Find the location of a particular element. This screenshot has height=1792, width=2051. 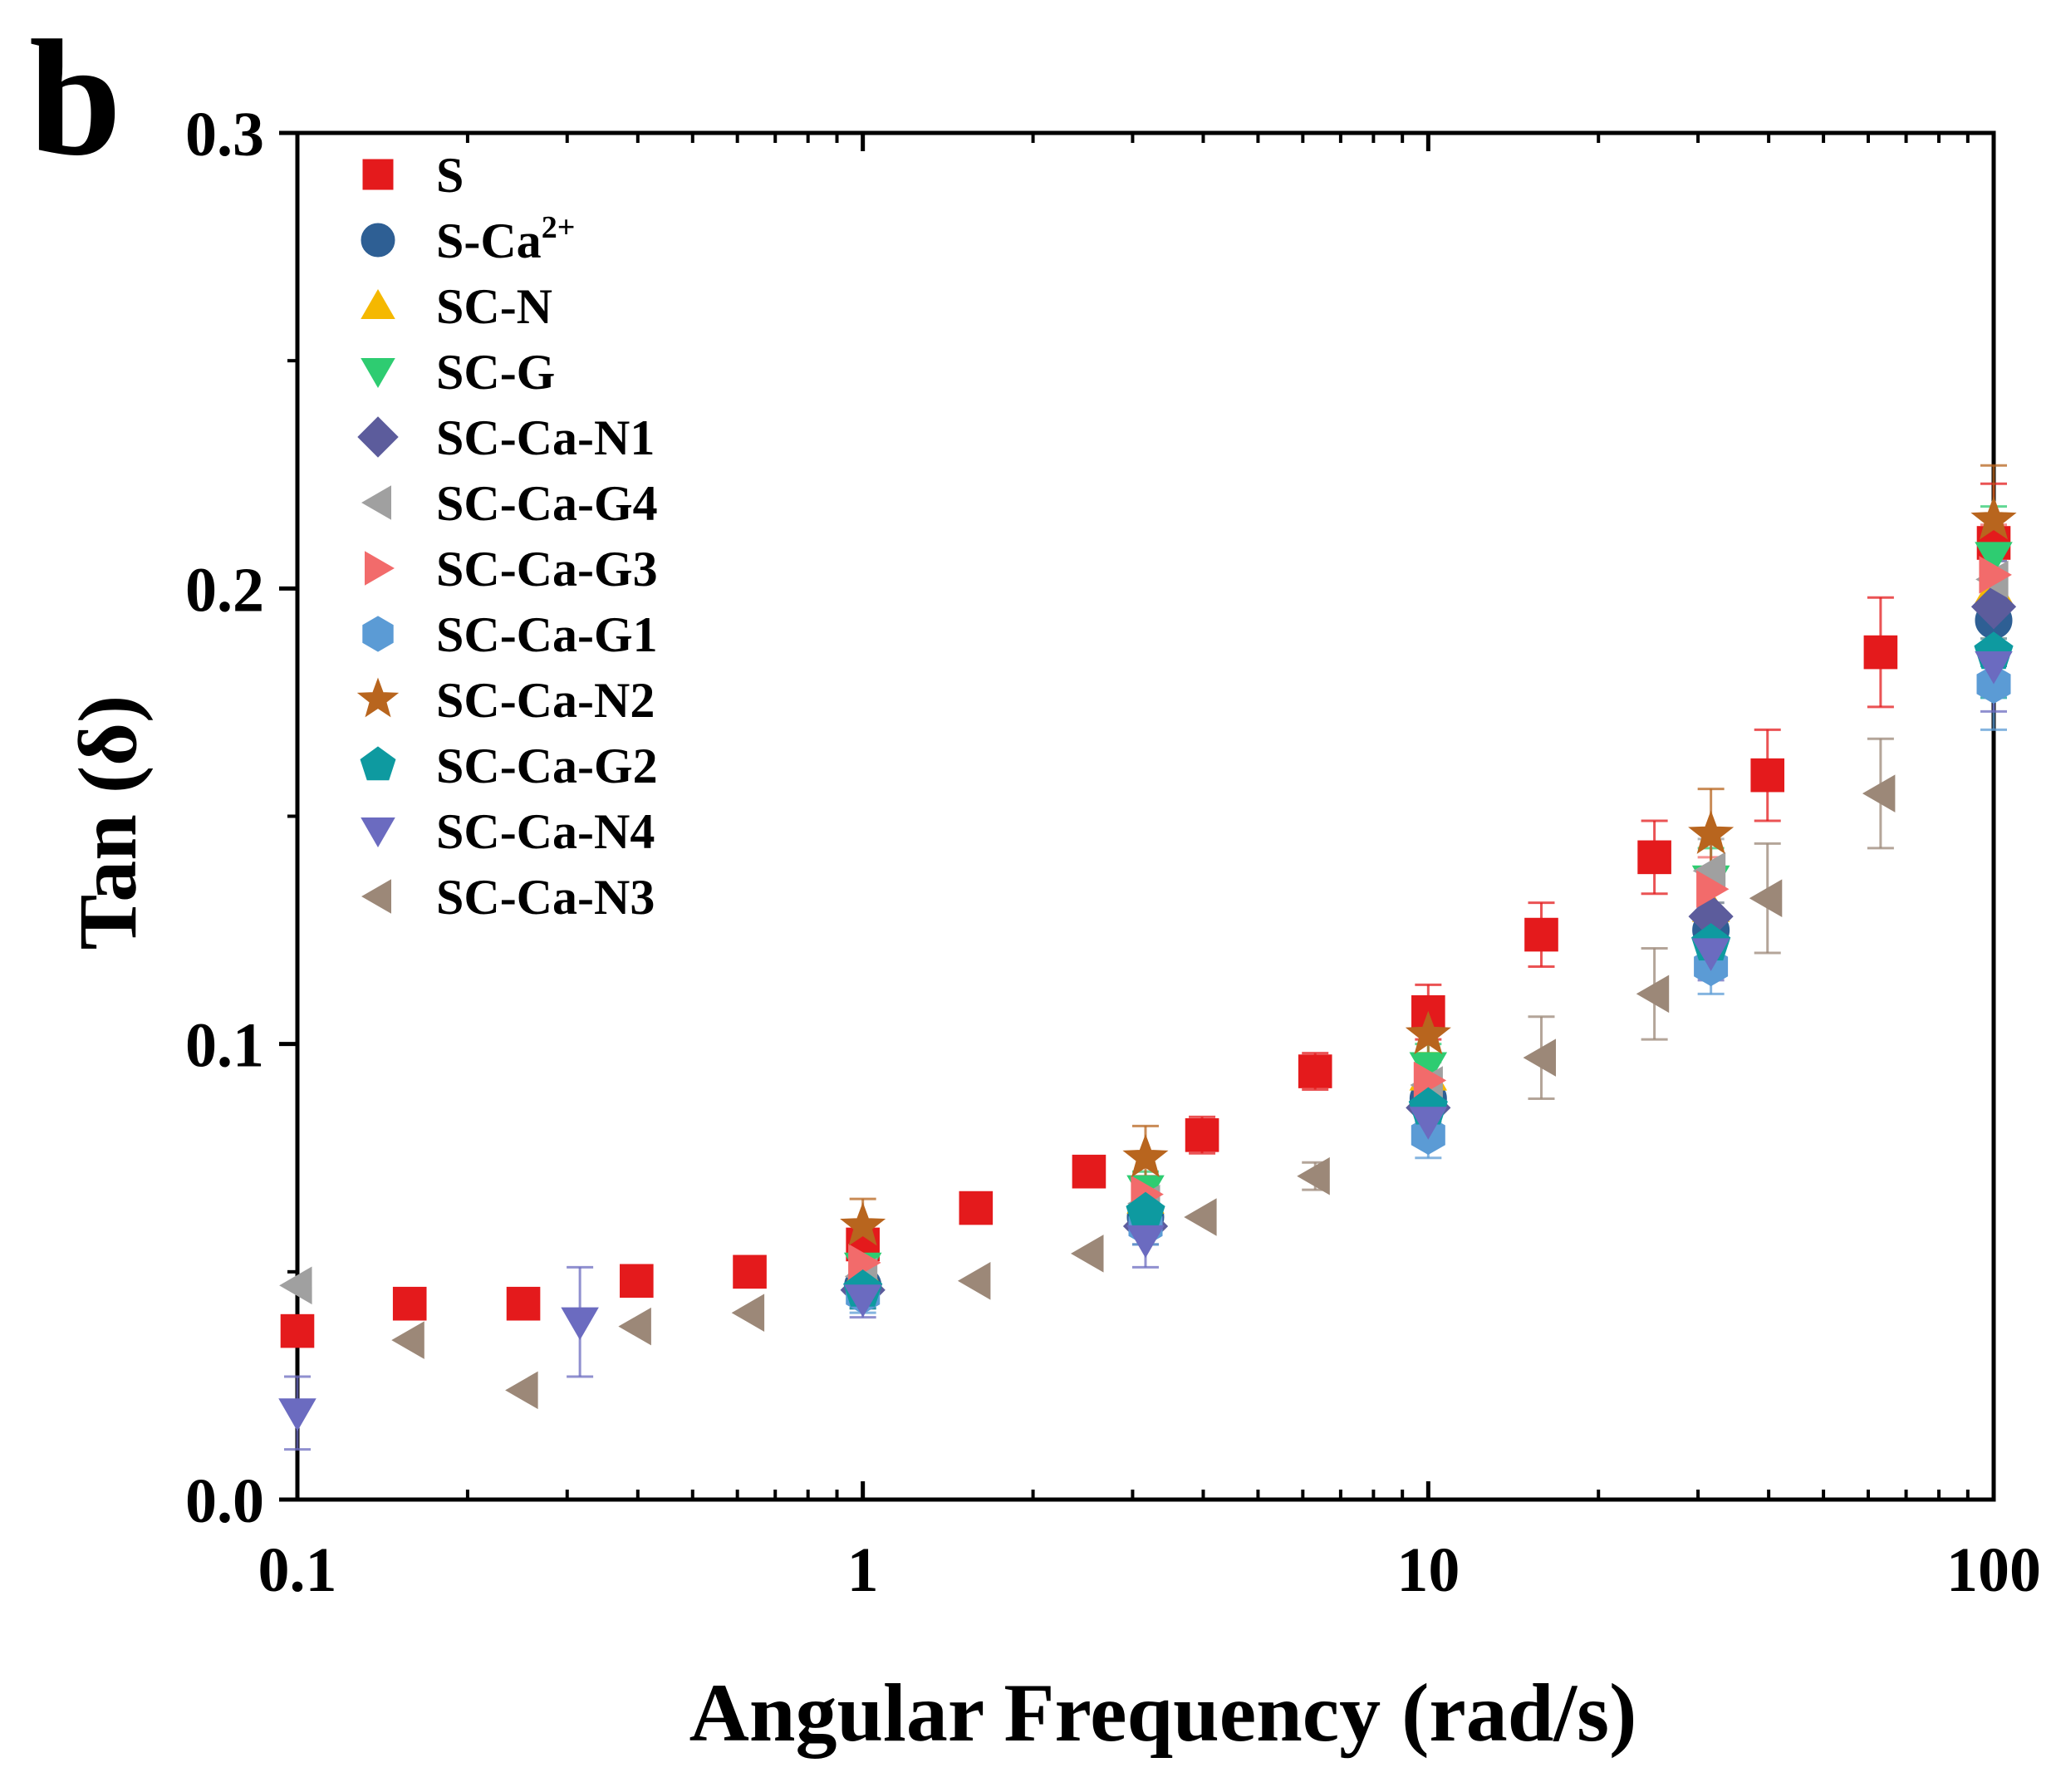

legend-label-sc-n: SC-N is located at coordinates (494, 307).